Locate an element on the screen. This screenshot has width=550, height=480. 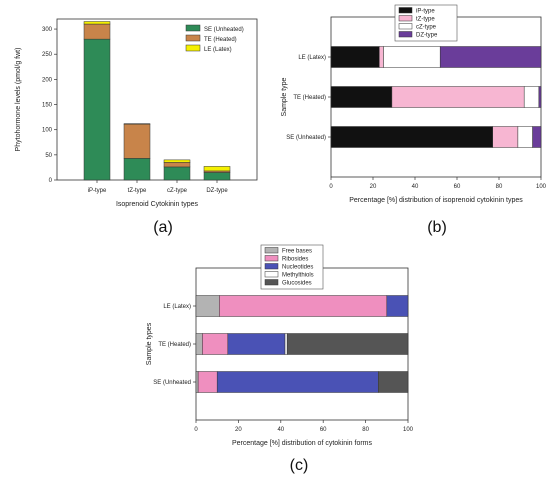
y-axis-label: Sample types is located at coordinates (149, 343).